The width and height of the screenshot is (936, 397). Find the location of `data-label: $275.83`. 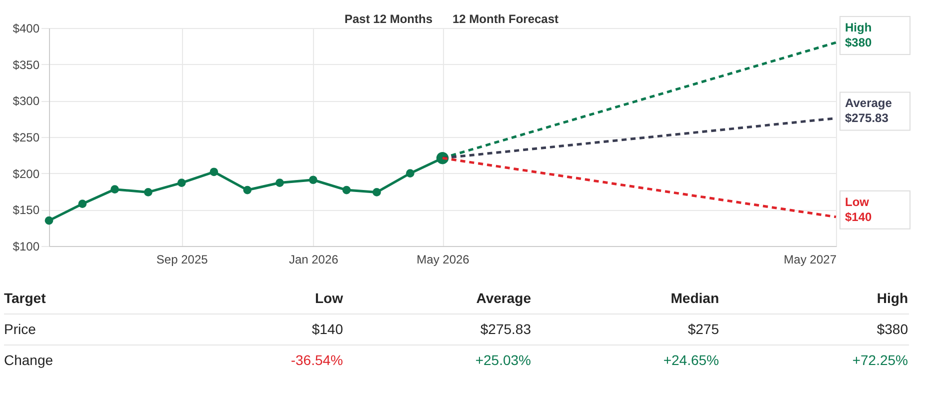

data-label: $275.83 is located at coordinates (867, 118).